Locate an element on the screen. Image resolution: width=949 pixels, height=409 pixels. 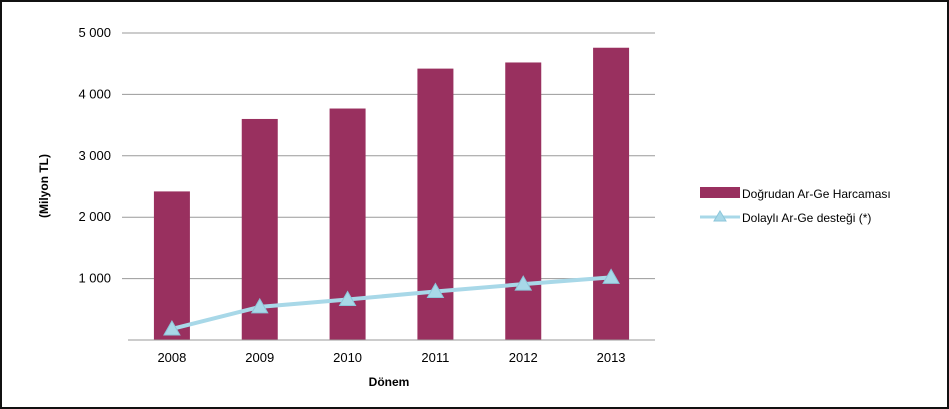
line-marker-2010 is located at coordinates (347, 298).